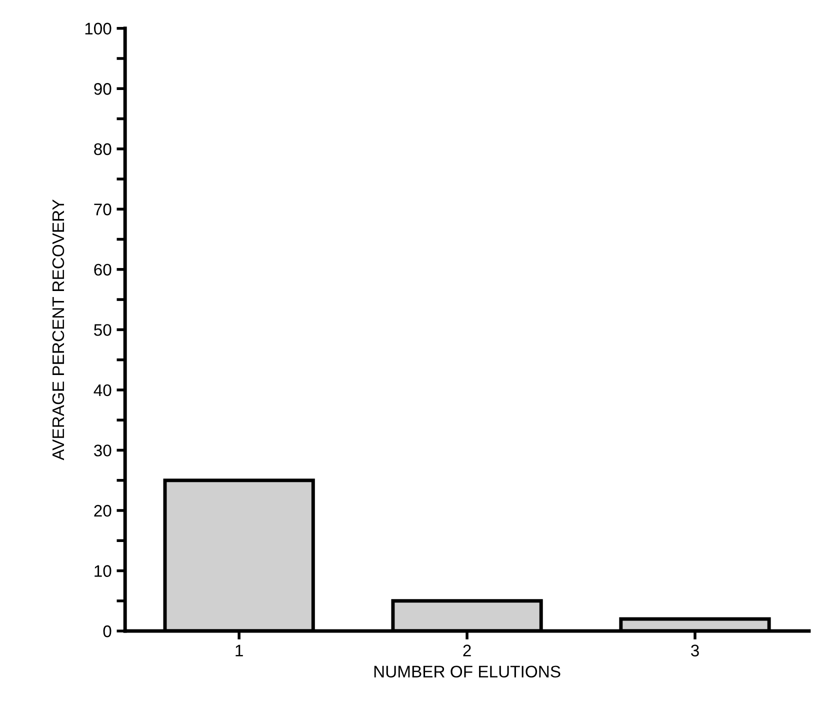 The width and height of the screenshot is (834, 709). Describe the element at coordinates (58, 329) in the screenshot. I see `y-axis-title: AVERAGE PERCENT RECOVERY` at that location.